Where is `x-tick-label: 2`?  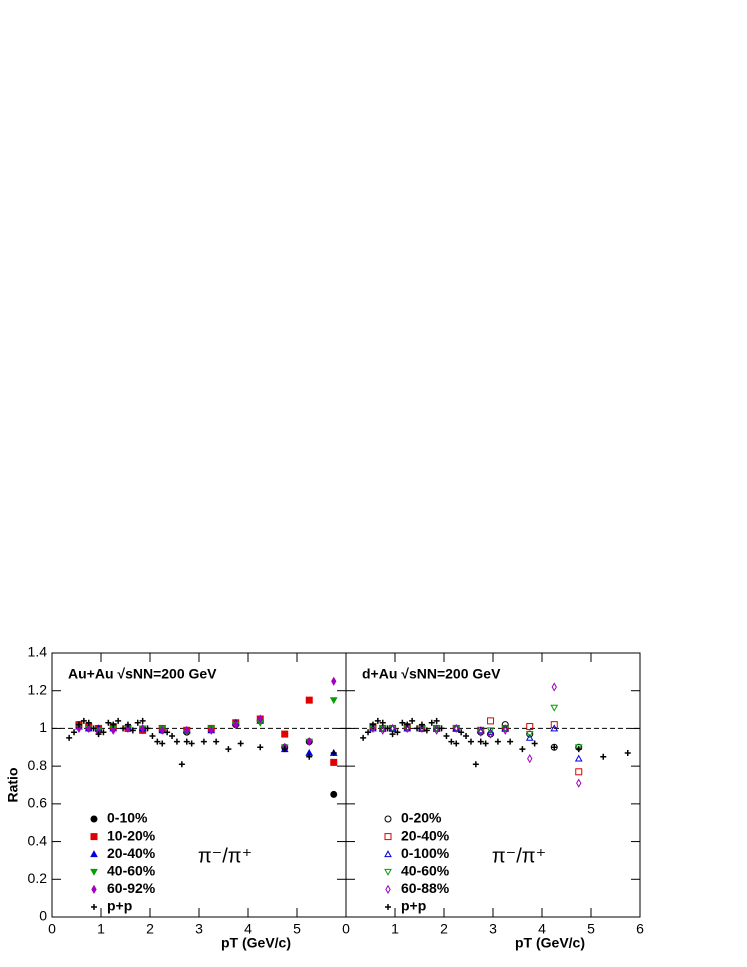 x-tick-label: 2 is located at coordinates (444, 929).